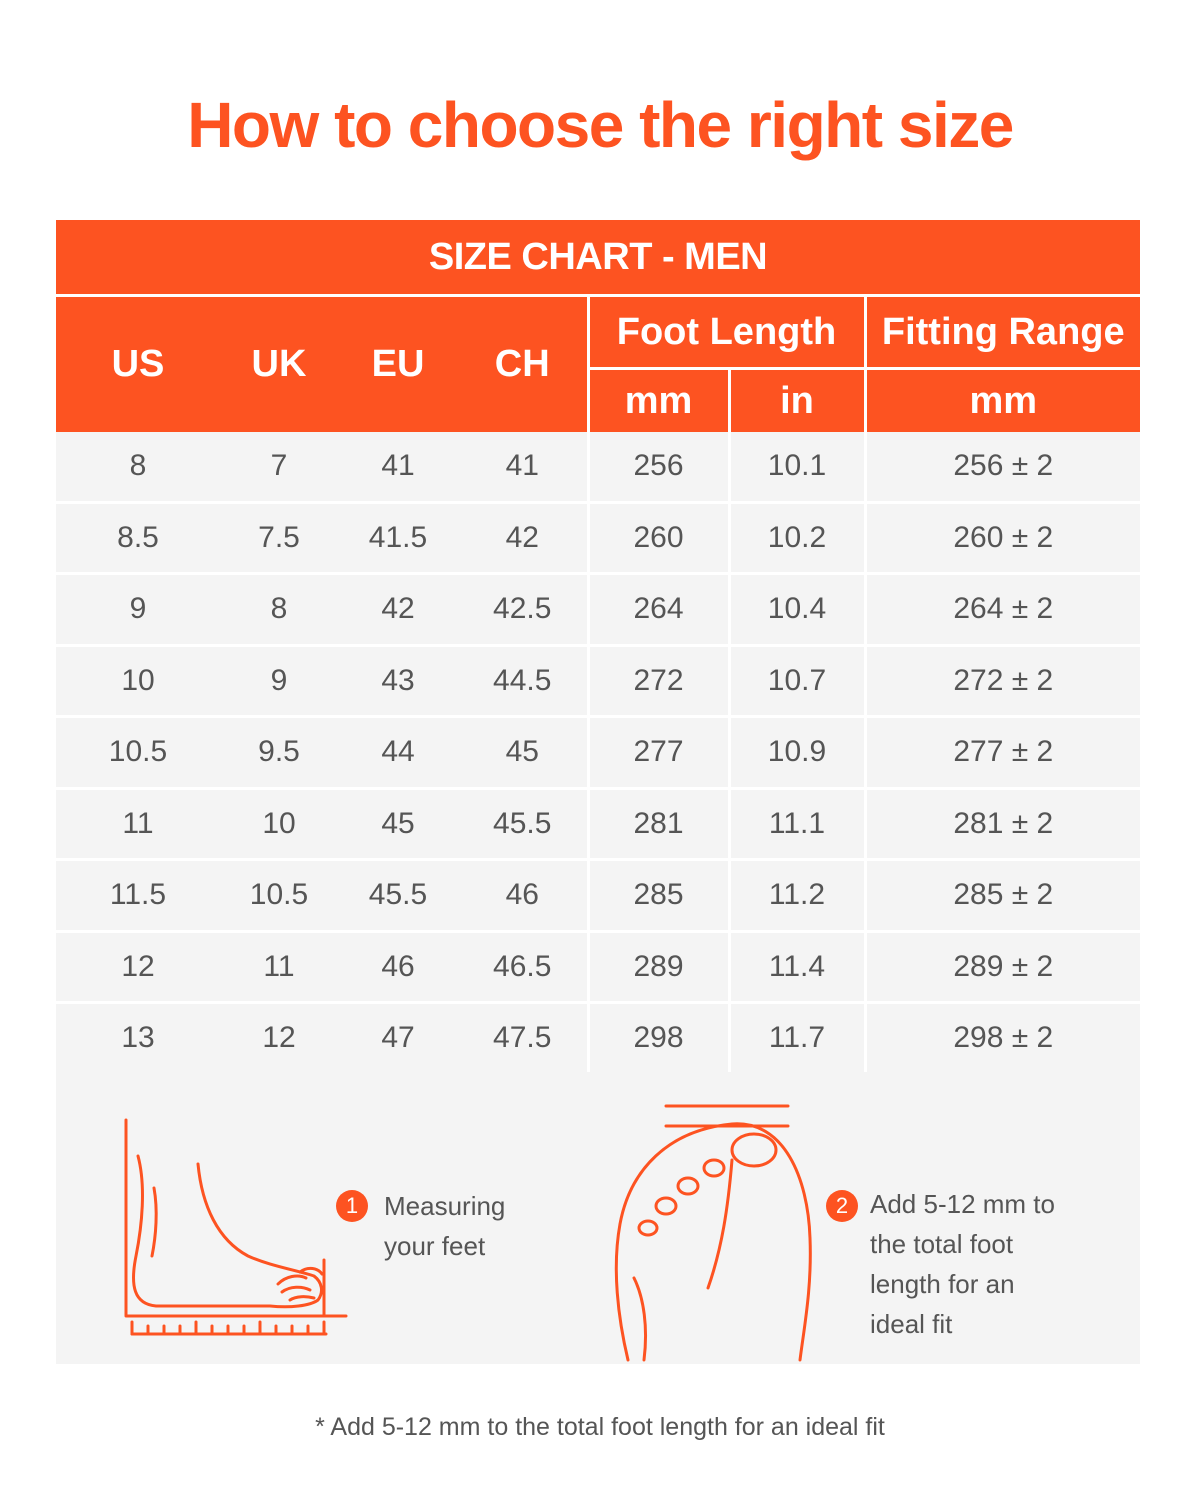 The width and height of the screenshot is (1200, 1500). Describe the element at coordinates (796, 824) in the screenshot. I see `cell-foot-in: 11.1` at that location.